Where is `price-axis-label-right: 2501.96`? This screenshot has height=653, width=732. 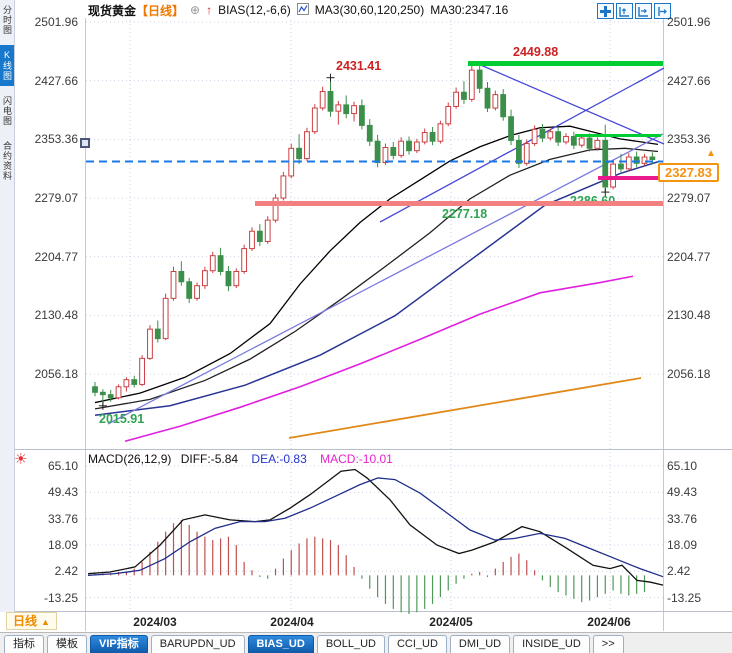
price-axis-label-right: 2501.96 is located at coordinates (689, 22).